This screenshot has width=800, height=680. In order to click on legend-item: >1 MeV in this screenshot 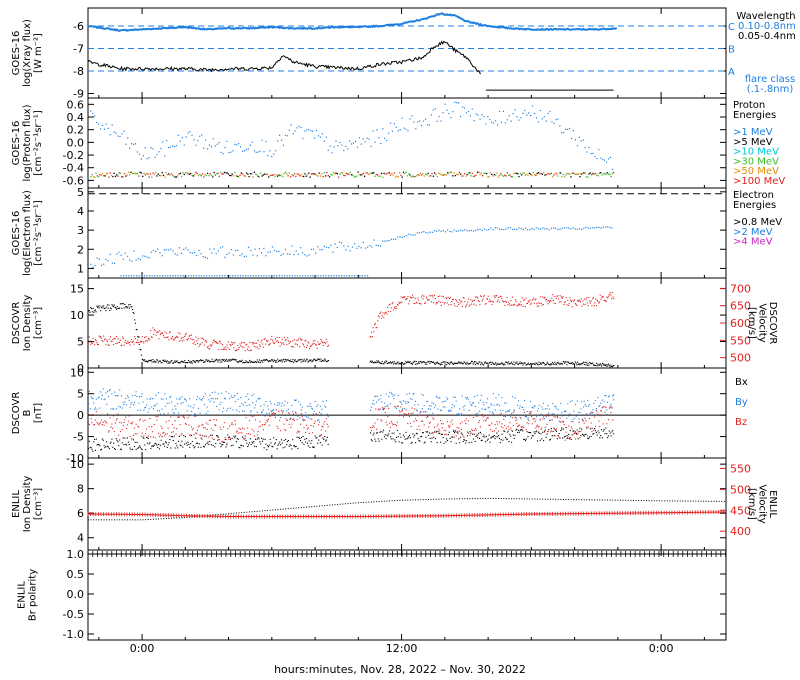, I will do `click(753, 132)`.